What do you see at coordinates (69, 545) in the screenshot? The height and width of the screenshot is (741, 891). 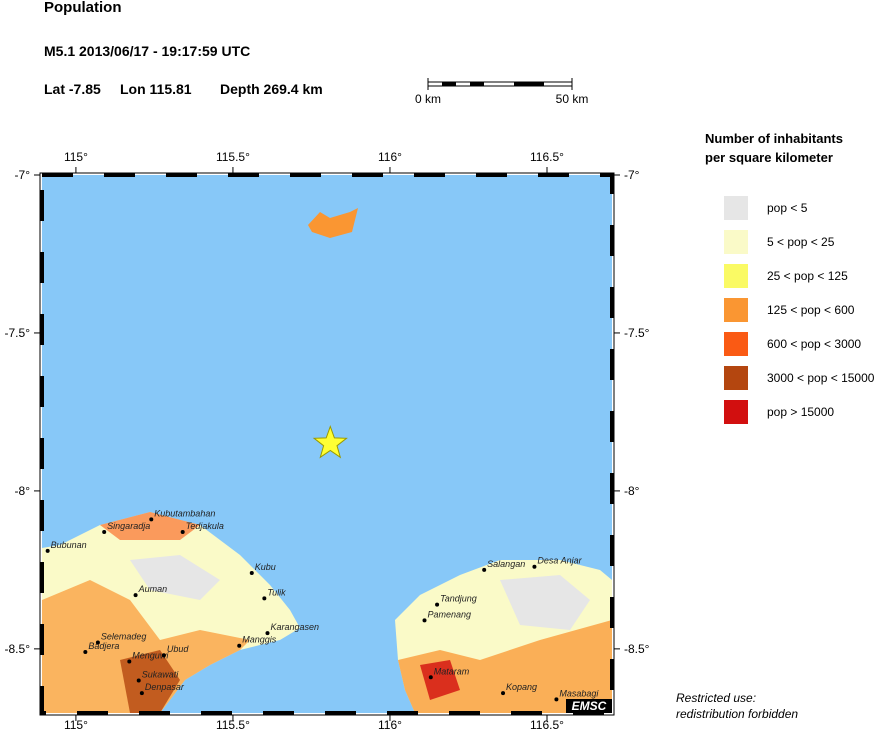 I see `place-label: Bubunan` at bounding box center [69, 545].